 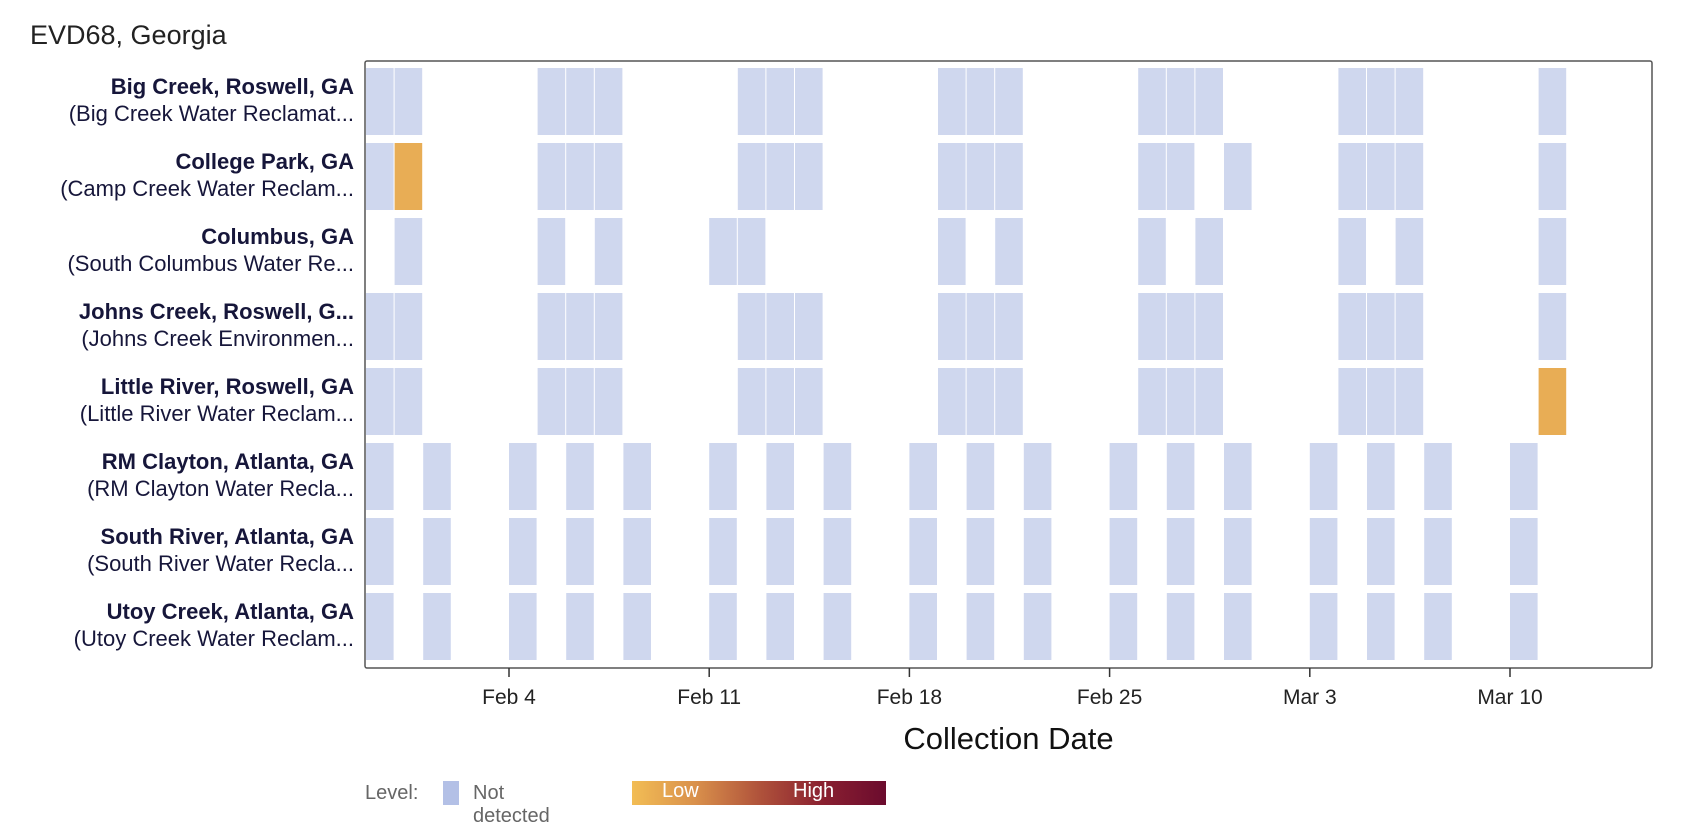 I want to click on heatmap-cell-low, so click(x=408, y=176).